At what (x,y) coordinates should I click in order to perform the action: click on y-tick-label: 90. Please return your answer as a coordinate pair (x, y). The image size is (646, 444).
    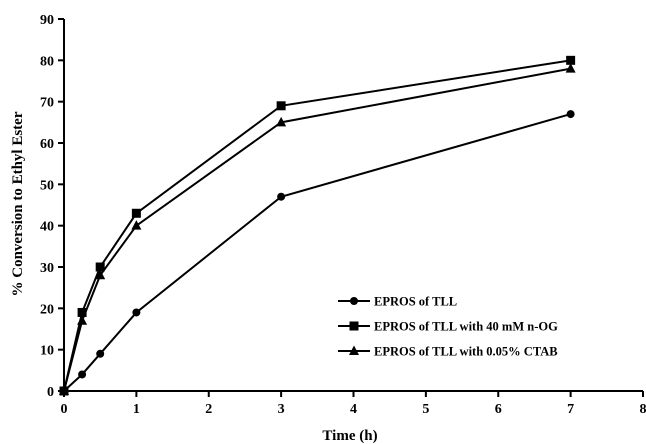
    Looking at the image, I should click on (47, 20).